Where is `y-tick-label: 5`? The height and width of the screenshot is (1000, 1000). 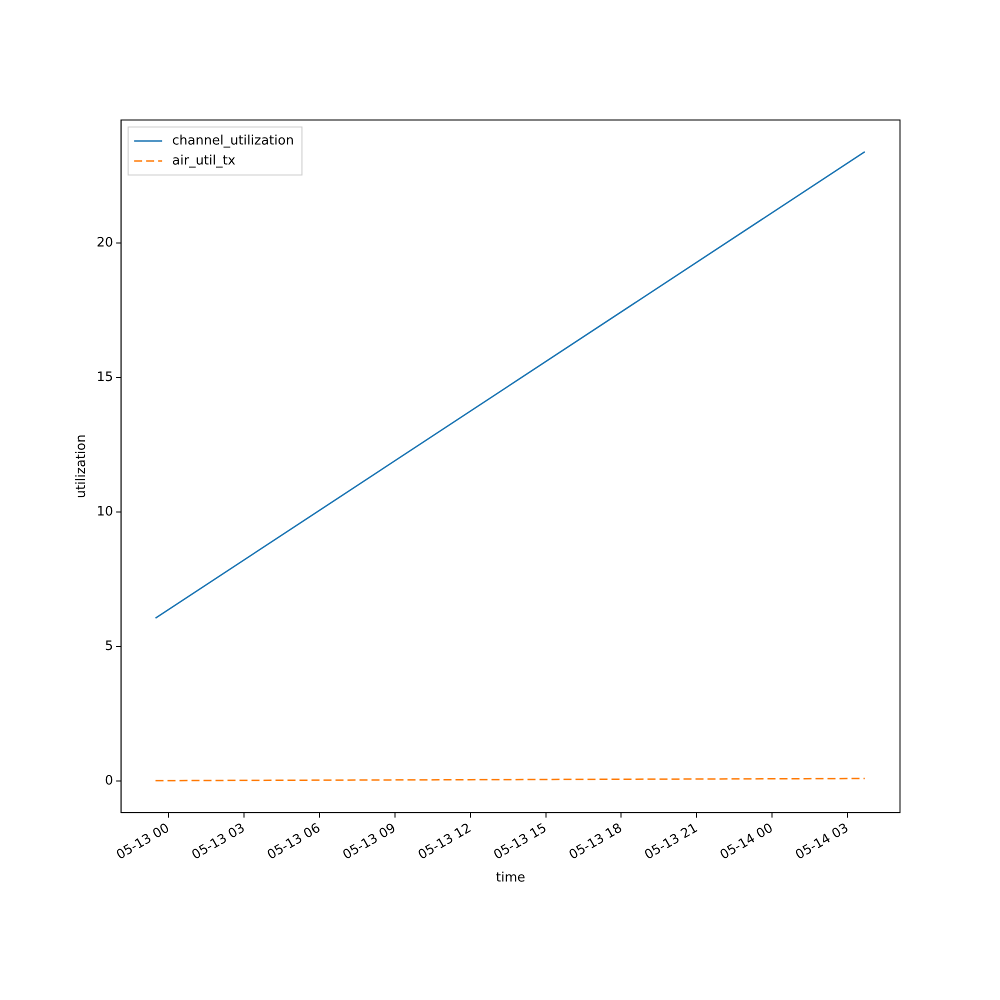 y-tick-label: 5 is located at coordinates (109, 646).